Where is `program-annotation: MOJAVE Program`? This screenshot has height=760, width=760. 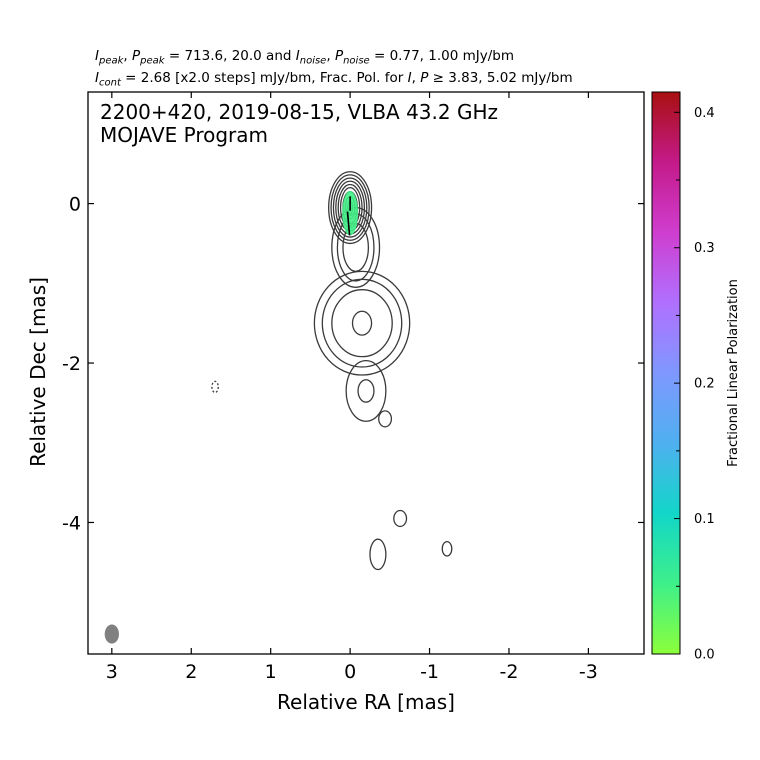
program-annotation: MOJAVE Program is located at coordinates (184, 135).